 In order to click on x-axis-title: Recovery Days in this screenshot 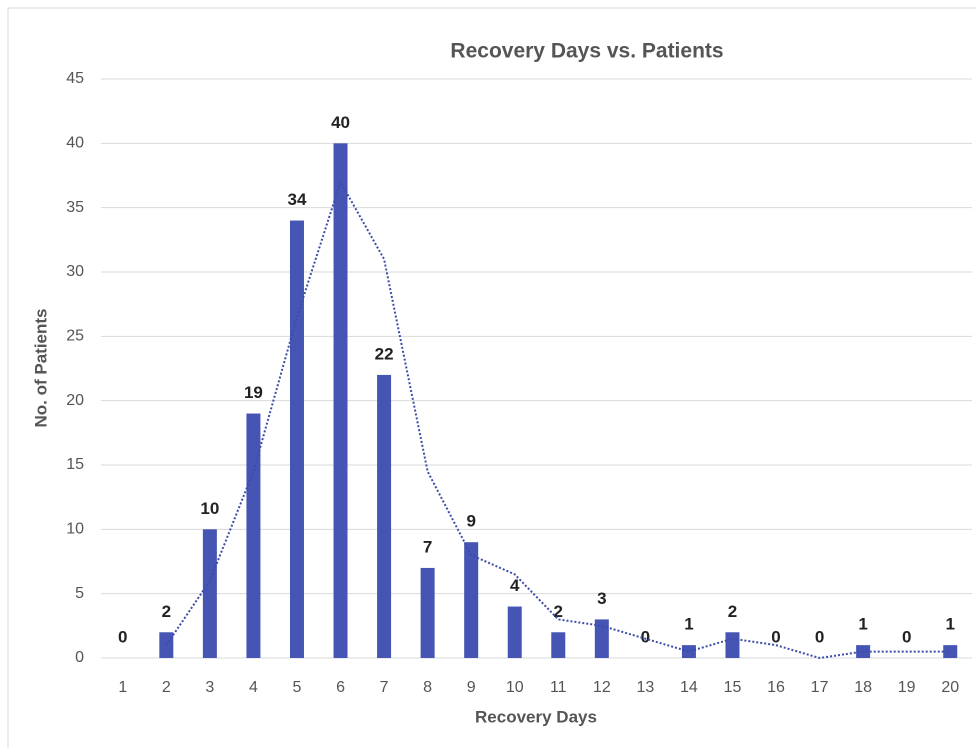, I will do `click(536, 716)`.